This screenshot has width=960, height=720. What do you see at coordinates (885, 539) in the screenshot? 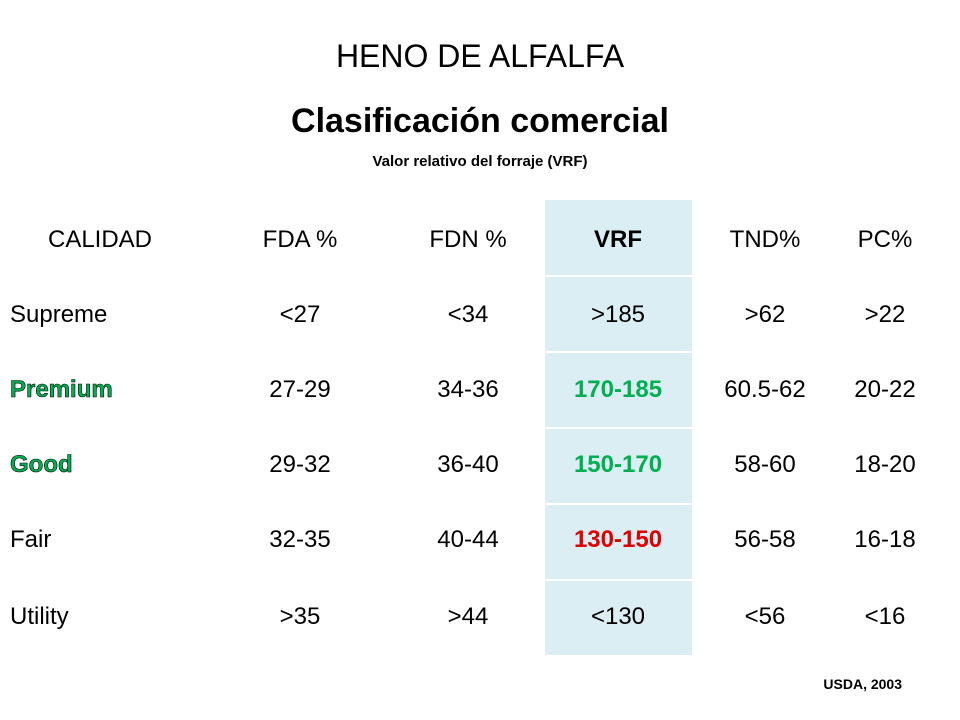
I see `table-cell: 16-18` at bounding box center [885, 539].